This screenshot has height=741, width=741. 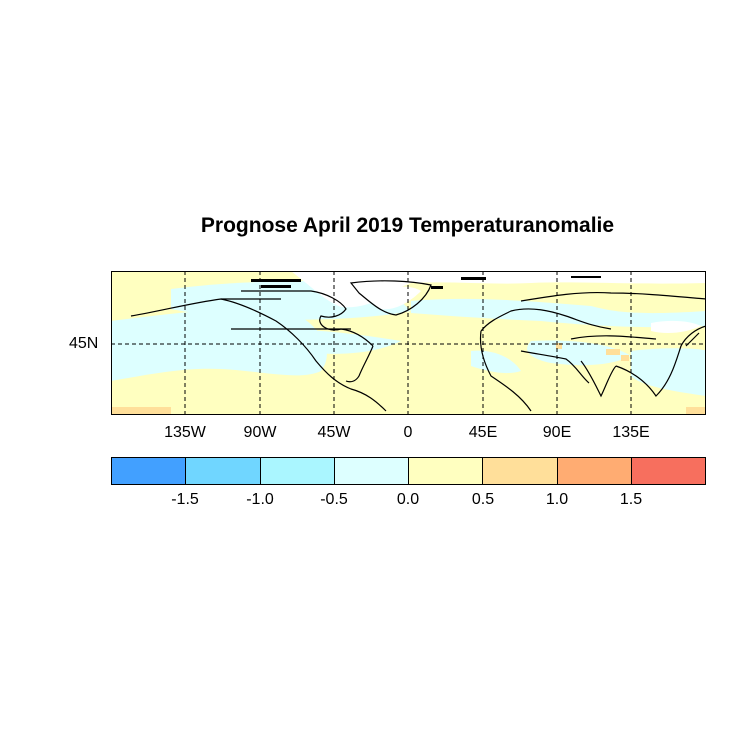 I want to click on lon-label: 45W, so click(x=334, y=432).